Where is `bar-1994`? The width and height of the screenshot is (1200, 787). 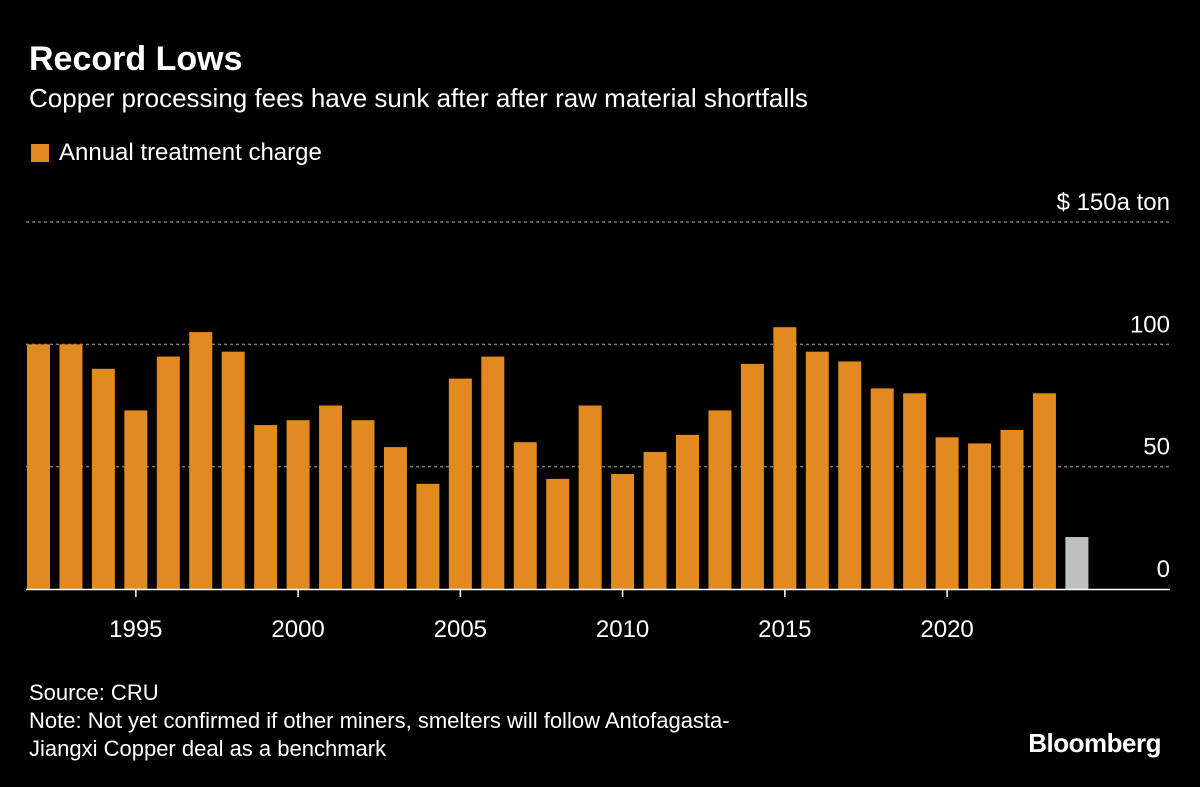
bar-1994 is located at coordinates (103, 478).